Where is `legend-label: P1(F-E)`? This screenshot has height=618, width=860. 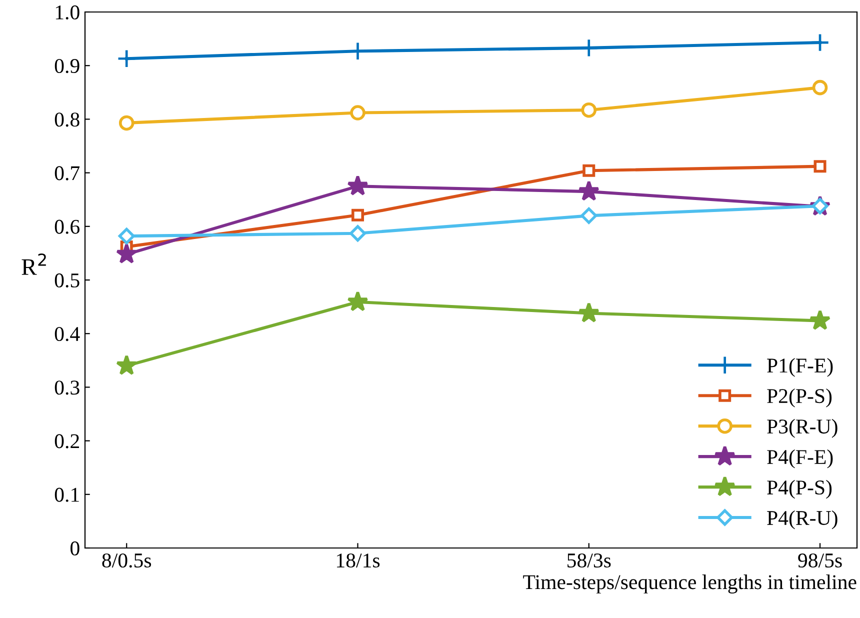
legend-label: P1(F-E) is located at coordinates (800, 367).